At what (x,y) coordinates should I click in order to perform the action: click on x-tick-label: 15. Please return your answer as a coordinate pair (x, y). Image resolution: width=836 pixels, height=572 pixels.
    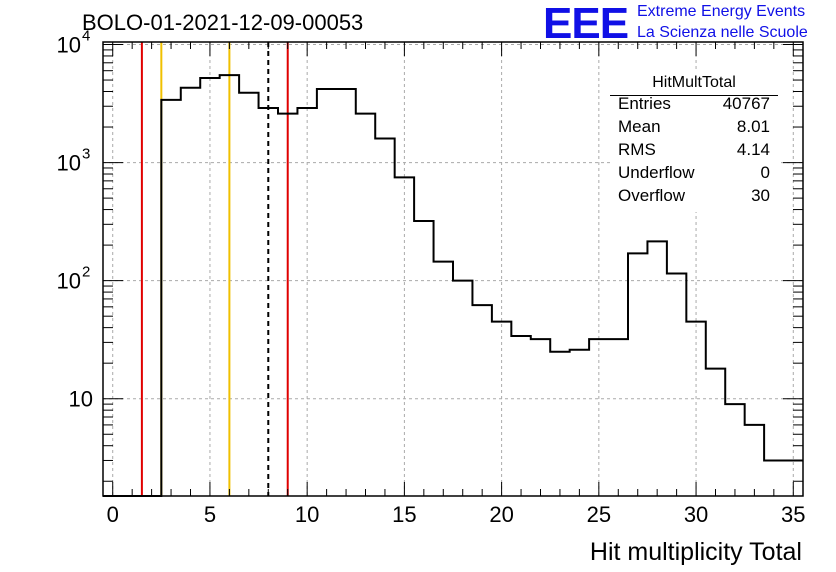
    Looking at the image, I should click on (404, 514).